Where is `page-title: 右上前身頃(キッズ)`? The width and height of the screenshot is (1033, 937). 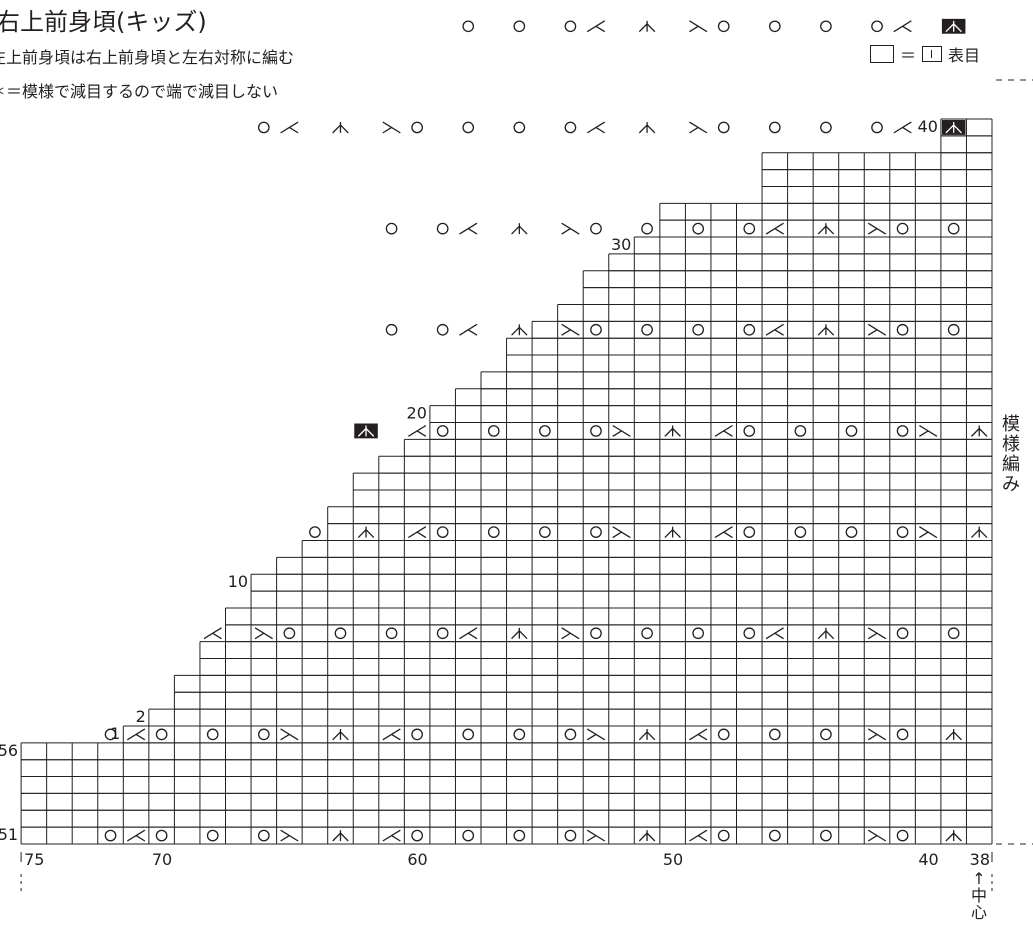 page-title: 右上前身頃(キッズ) is located at coordinates (103, 22).